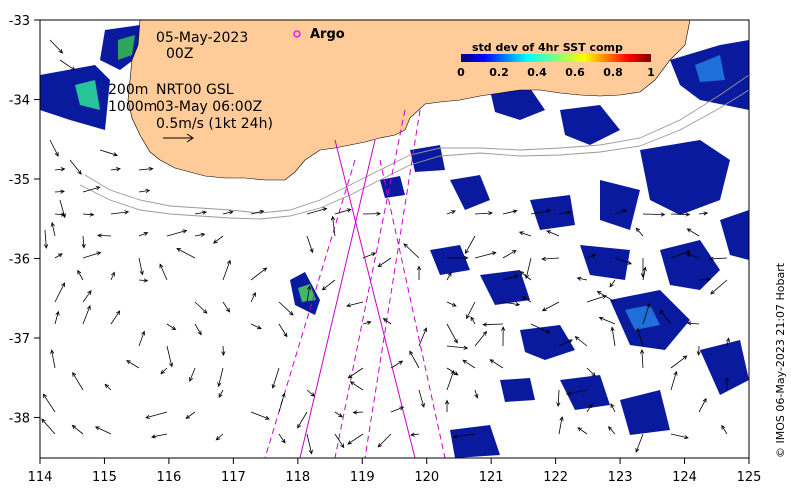  What do you see at coordinates (556, 60) in the screenshot?
I see `colorbar: std dev of 4hr SST comp 0 0.2 0.4 0.6 0.8 1` at bounding box center [556, 60].